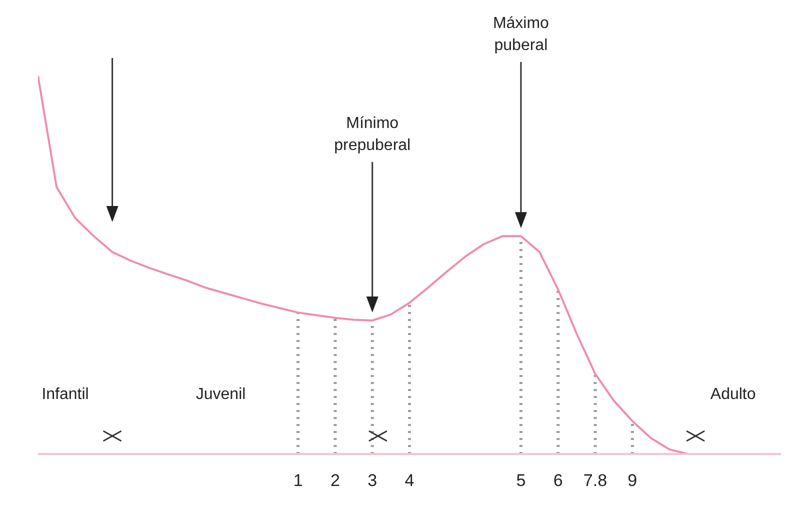  I want to click on x-tick-label: 2, so click(335, 480).